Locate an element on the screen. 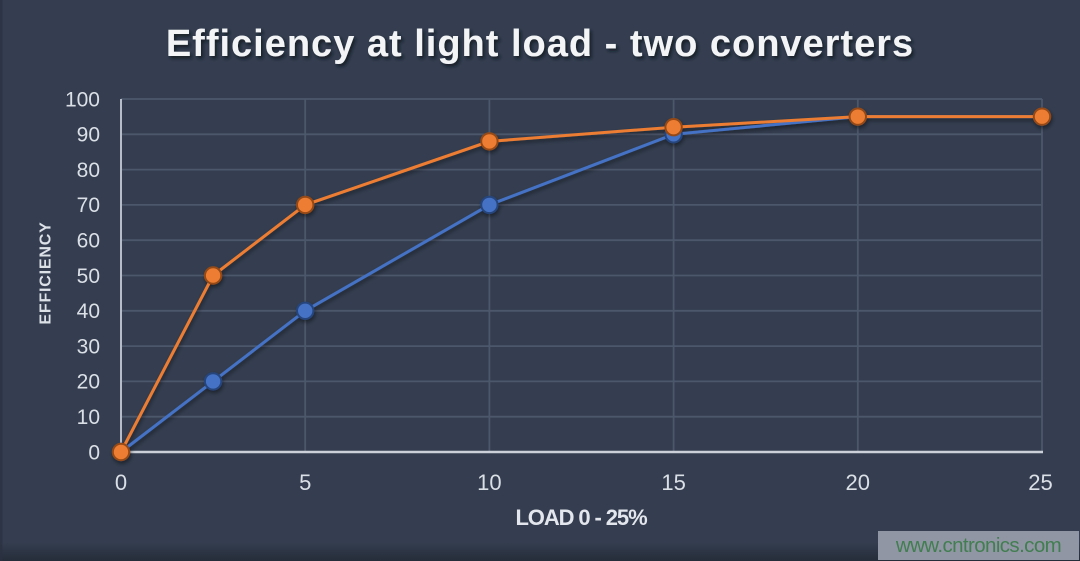  svg-text: 5 is located at coordinates (305, 482).